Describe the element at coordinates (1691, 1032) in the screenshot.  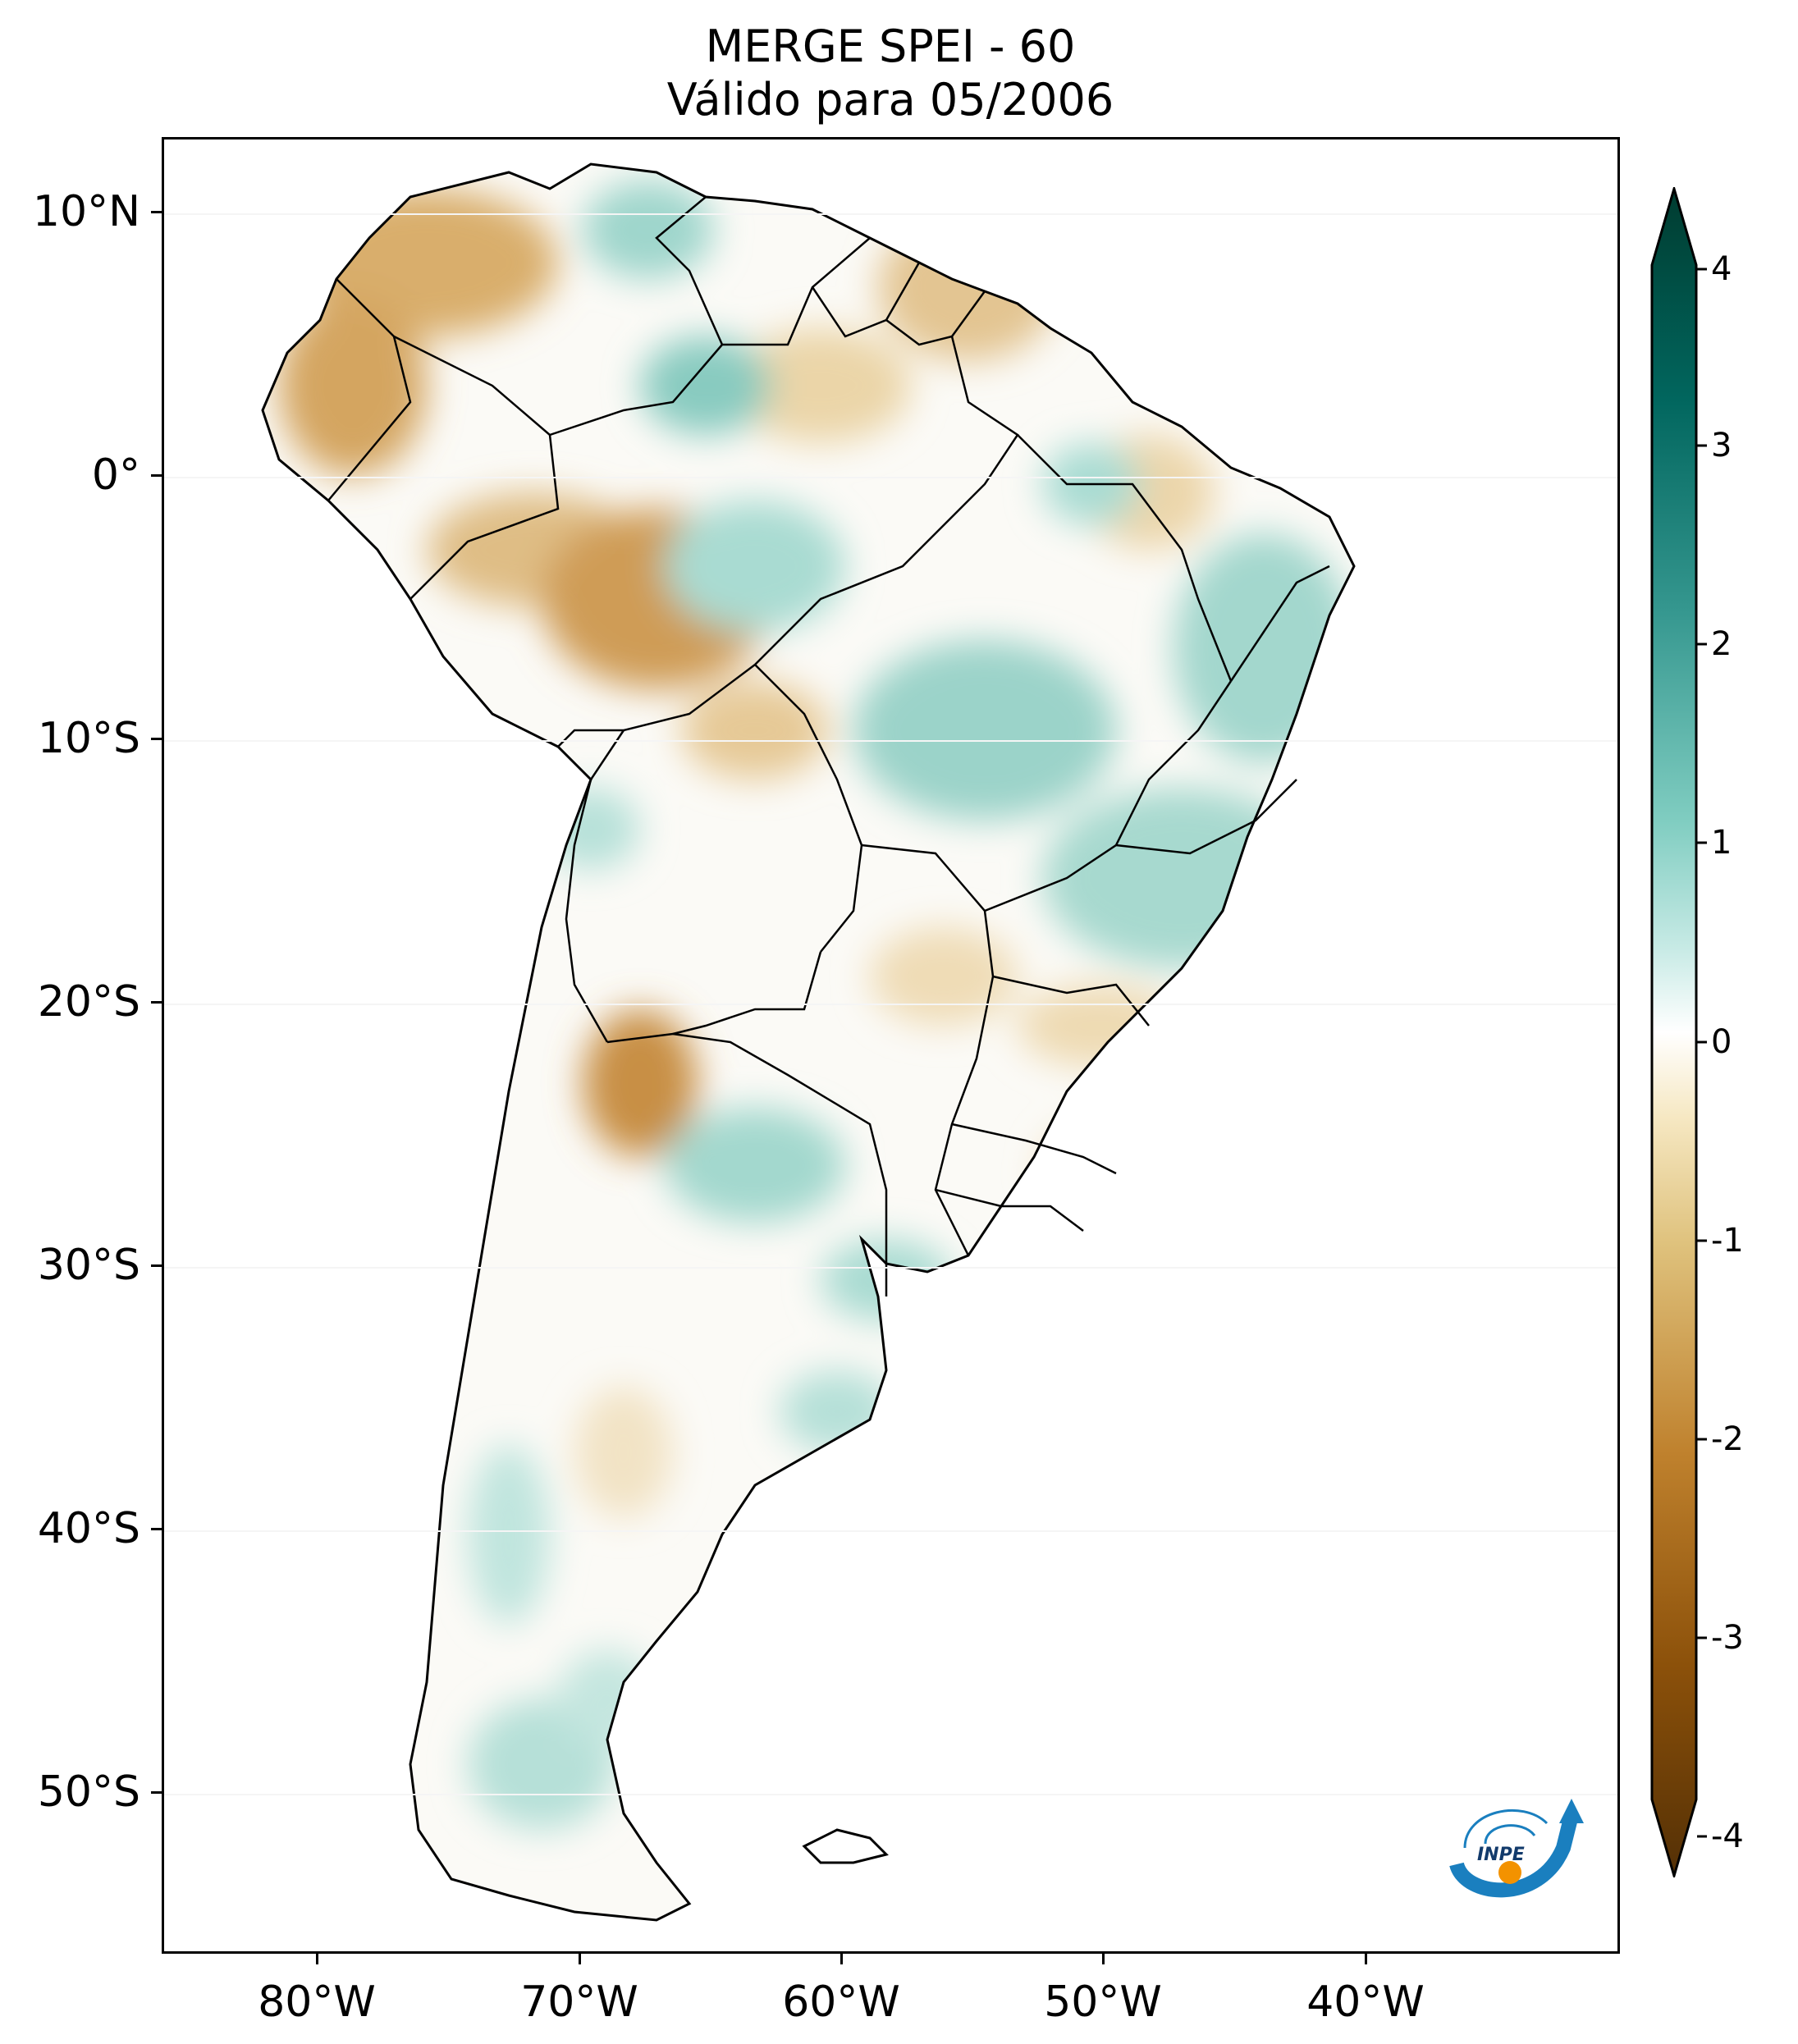
I see `colorbar` at that location.